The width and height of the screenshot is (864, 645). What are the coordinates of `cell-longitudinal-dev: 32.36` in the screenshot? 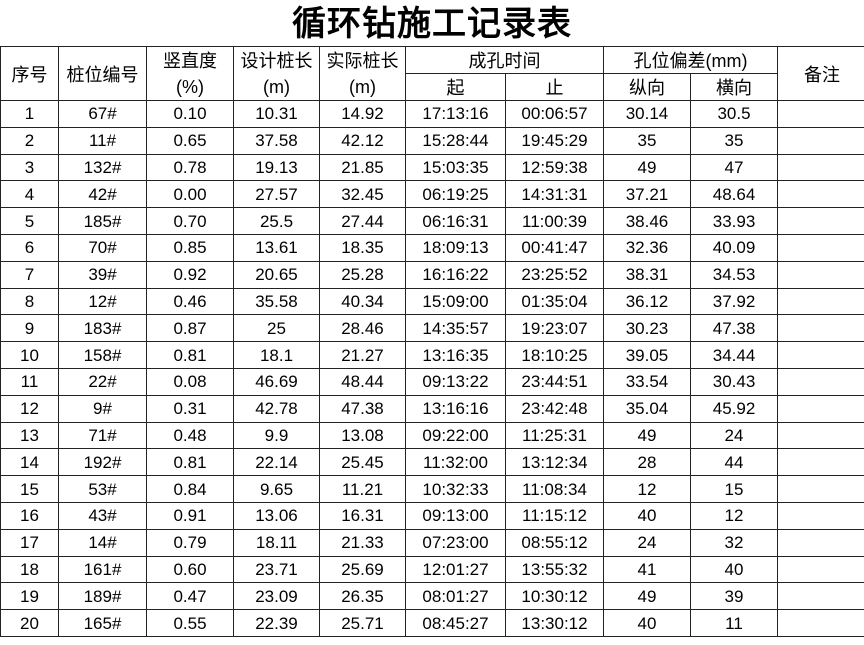 It's located at (647, 247).